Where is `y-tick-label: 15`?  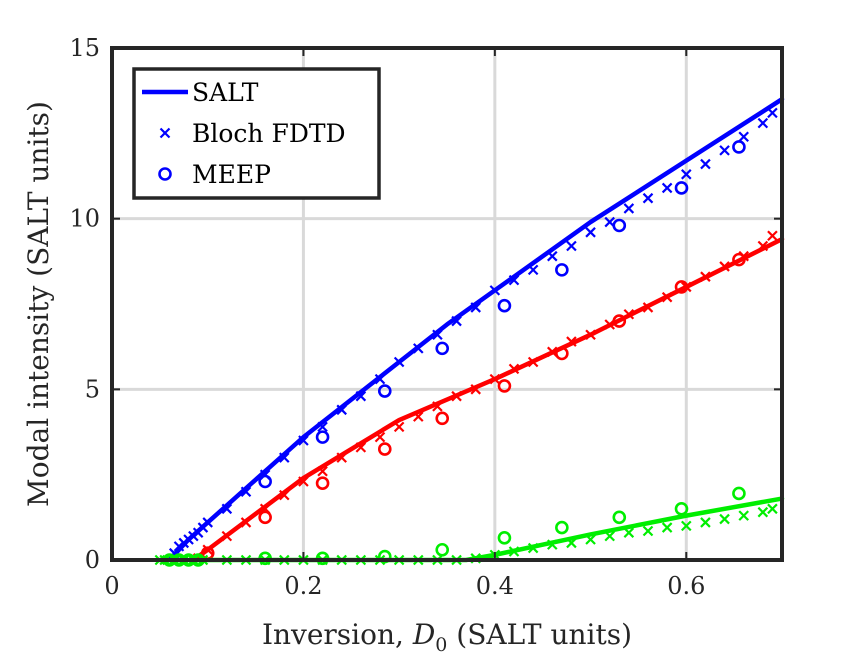
y-tick-label: 15 is located at coordinates (84, 48).